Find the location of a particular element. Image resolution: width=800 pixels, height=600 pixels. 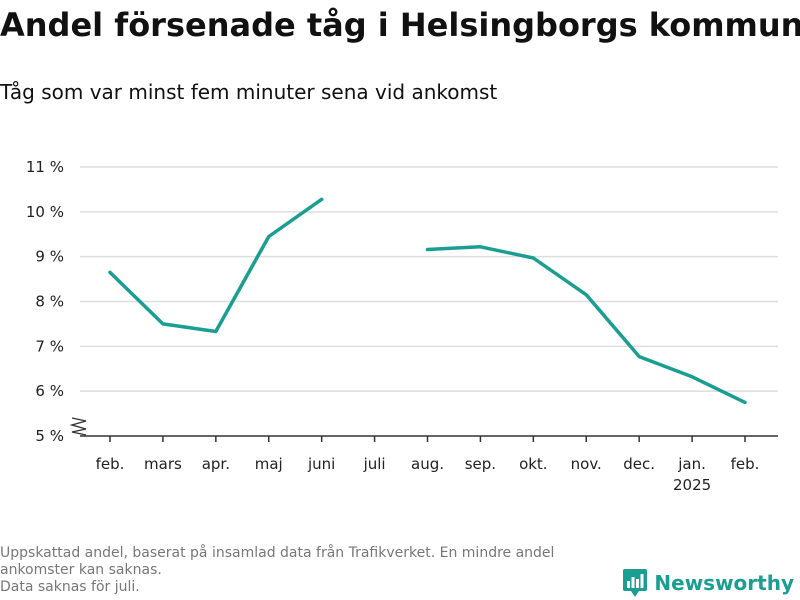

y-tick-label: 11 % is located at coordinates (45, 167).